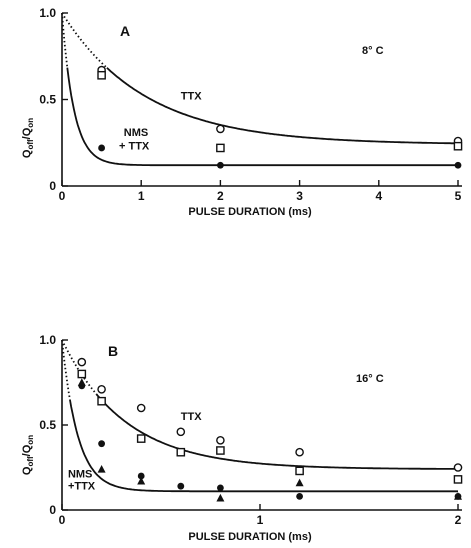 Image resolution: width=471 pixels, height=548 pixels. What do you see at coordinates (62, 520) in the screenshot?
I see `panel-b-xtick-label: 0` at bounding box center [62, 520].